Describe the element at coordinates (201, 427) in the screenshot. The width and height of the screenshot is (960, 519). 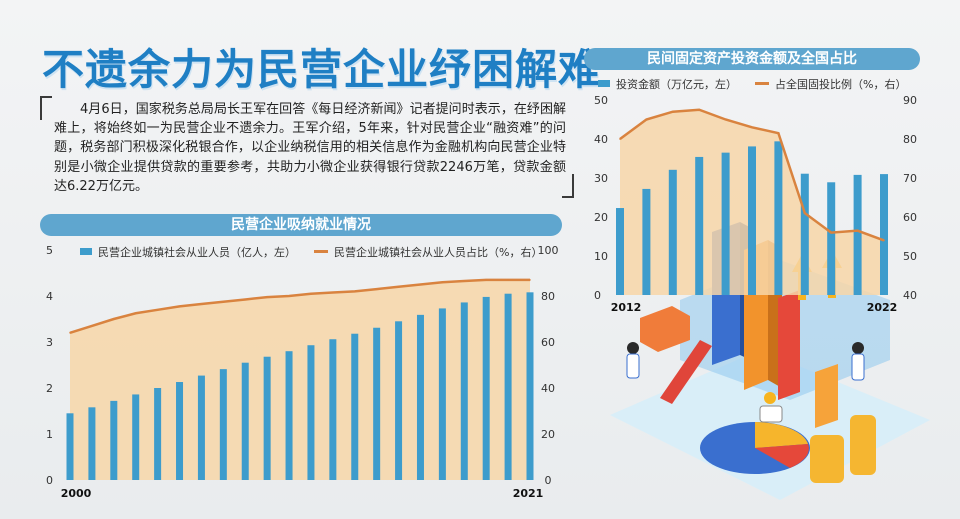
I see `chart1-bar-2006` at that location.